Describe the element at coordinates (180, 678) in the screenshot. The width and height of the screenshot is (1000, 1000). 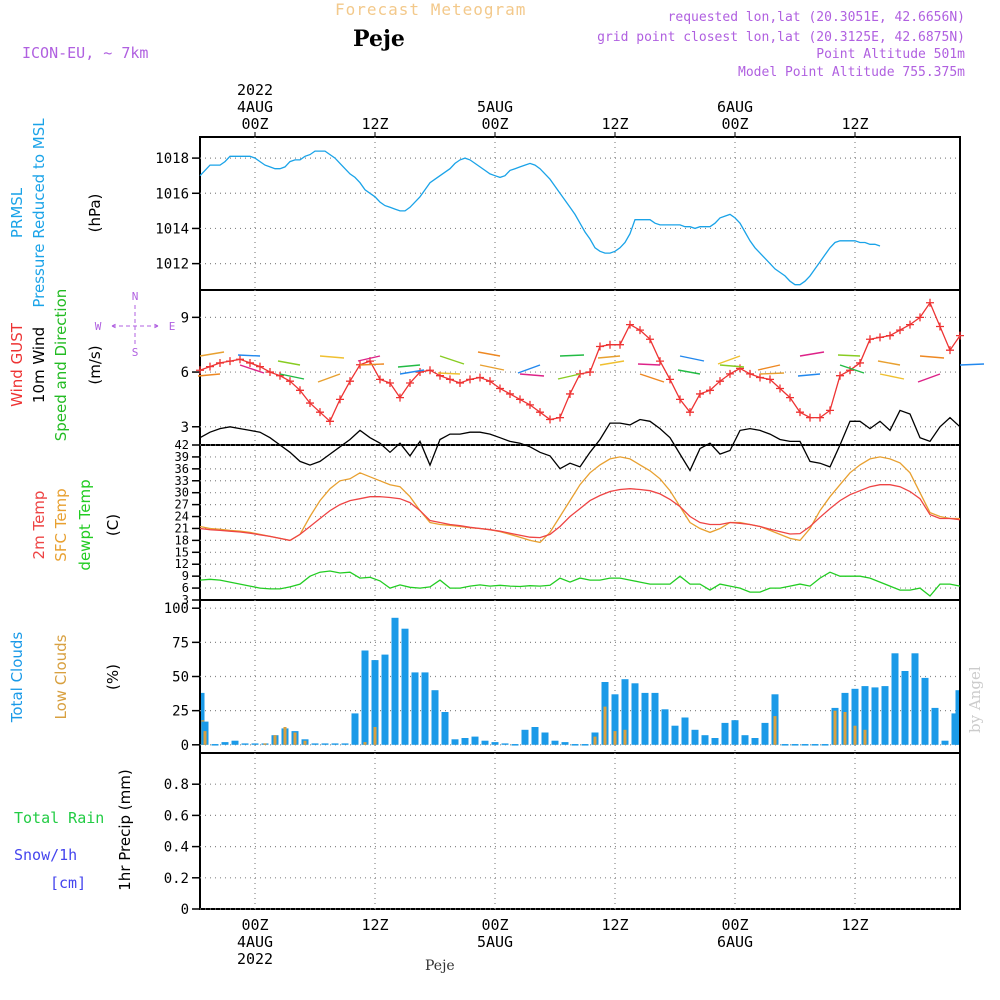
I see `clouds-y-tick-label: 50` at that location.